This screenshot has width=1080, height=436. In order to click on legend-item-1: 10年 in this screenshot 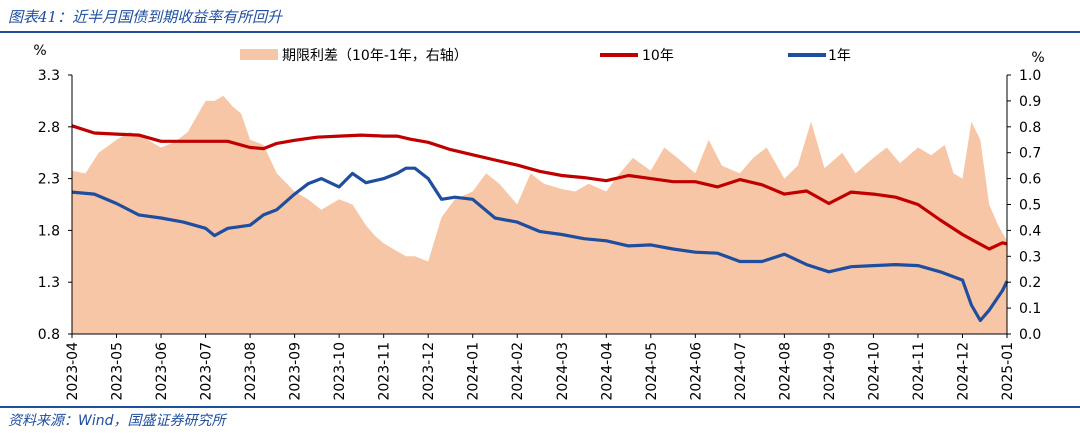, I will do `click(637, 56)`.